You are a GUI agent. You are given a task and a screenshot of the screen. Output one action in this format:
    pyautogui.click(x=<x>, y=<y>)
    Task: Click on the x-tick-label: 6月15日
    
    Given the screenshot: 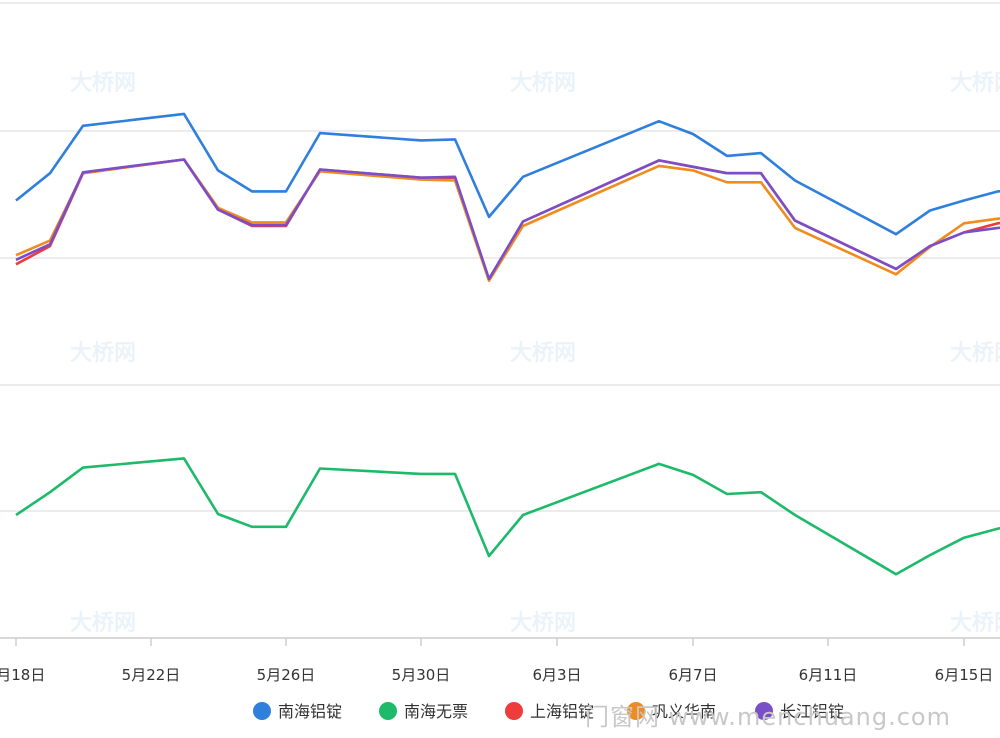 What is the action you would take?
    pyautogui.click(x=964, y=675)
    